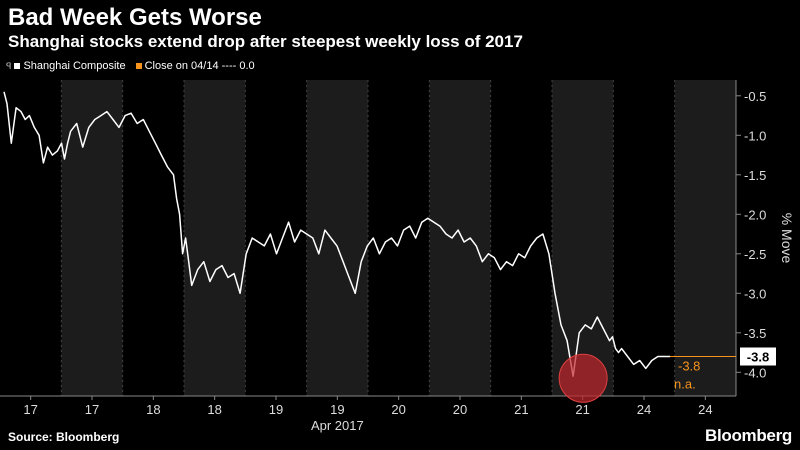 This screenshot has height=450, width=800. I want to click on annotation-na: n.a., so click(685, 384).